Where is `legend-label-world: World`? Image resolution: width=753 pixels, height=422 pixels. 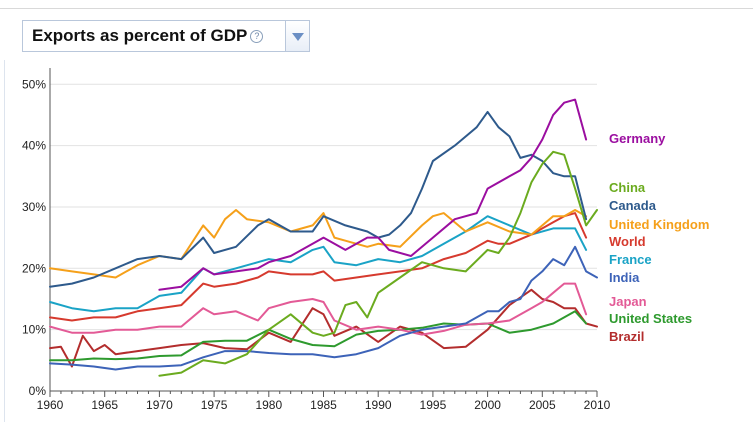 legend-label-world: World is located at coordinates (627, 241).